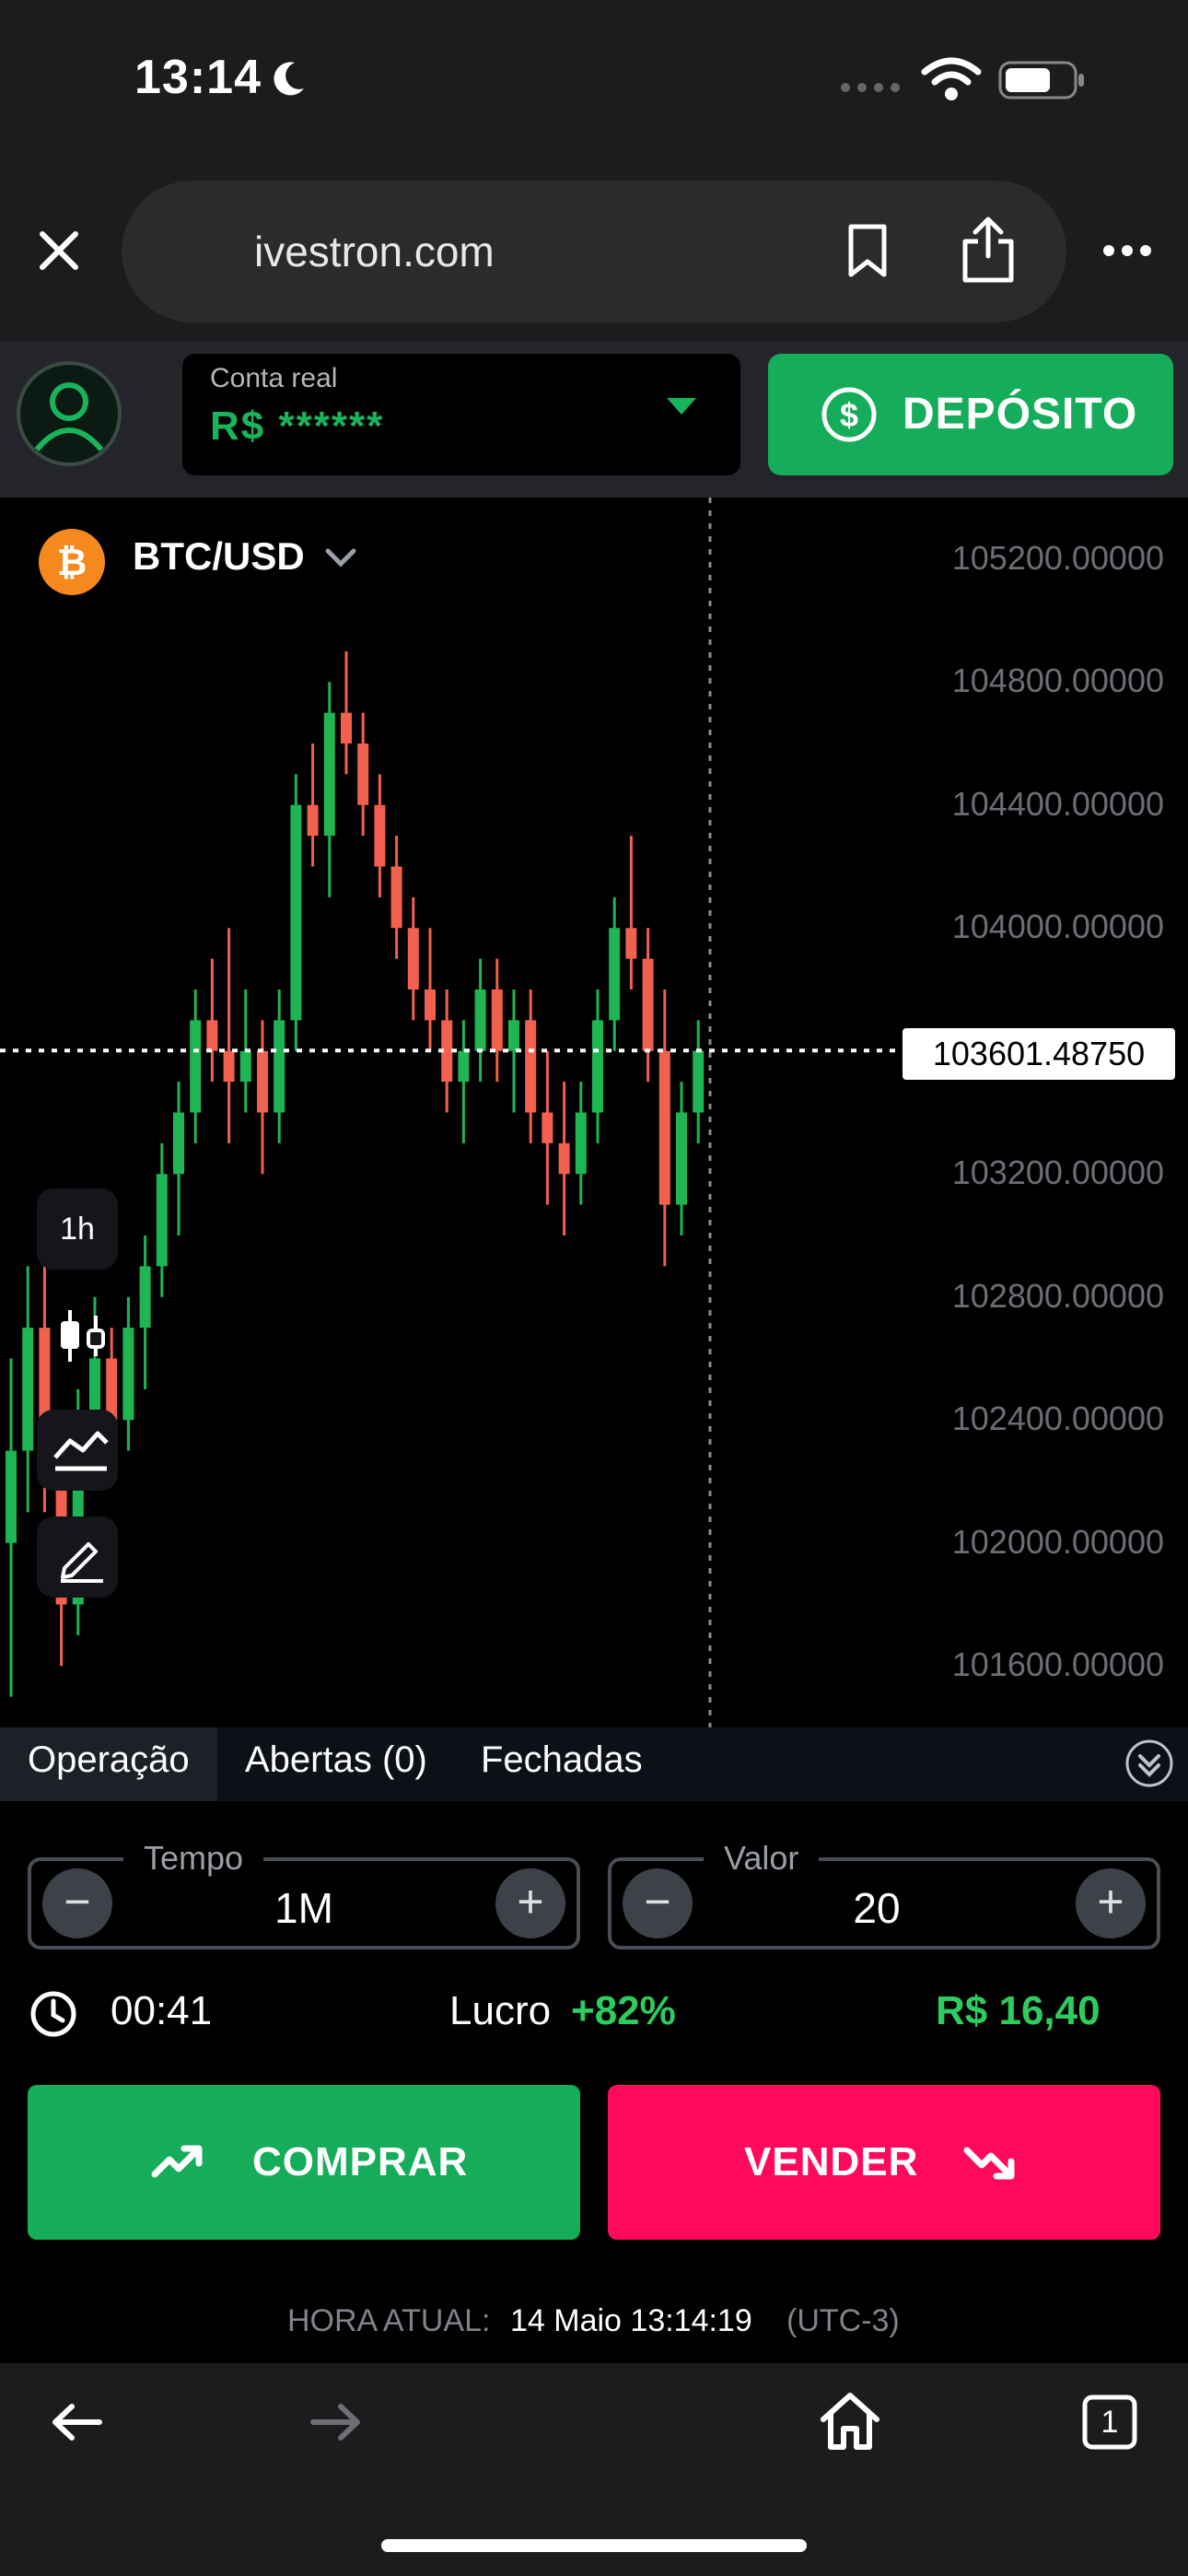 The image size is (1188, 2576). Describe the element at coordinates (681, 406) in the screenshot. I see `dropdown-caret-icon` at that location.